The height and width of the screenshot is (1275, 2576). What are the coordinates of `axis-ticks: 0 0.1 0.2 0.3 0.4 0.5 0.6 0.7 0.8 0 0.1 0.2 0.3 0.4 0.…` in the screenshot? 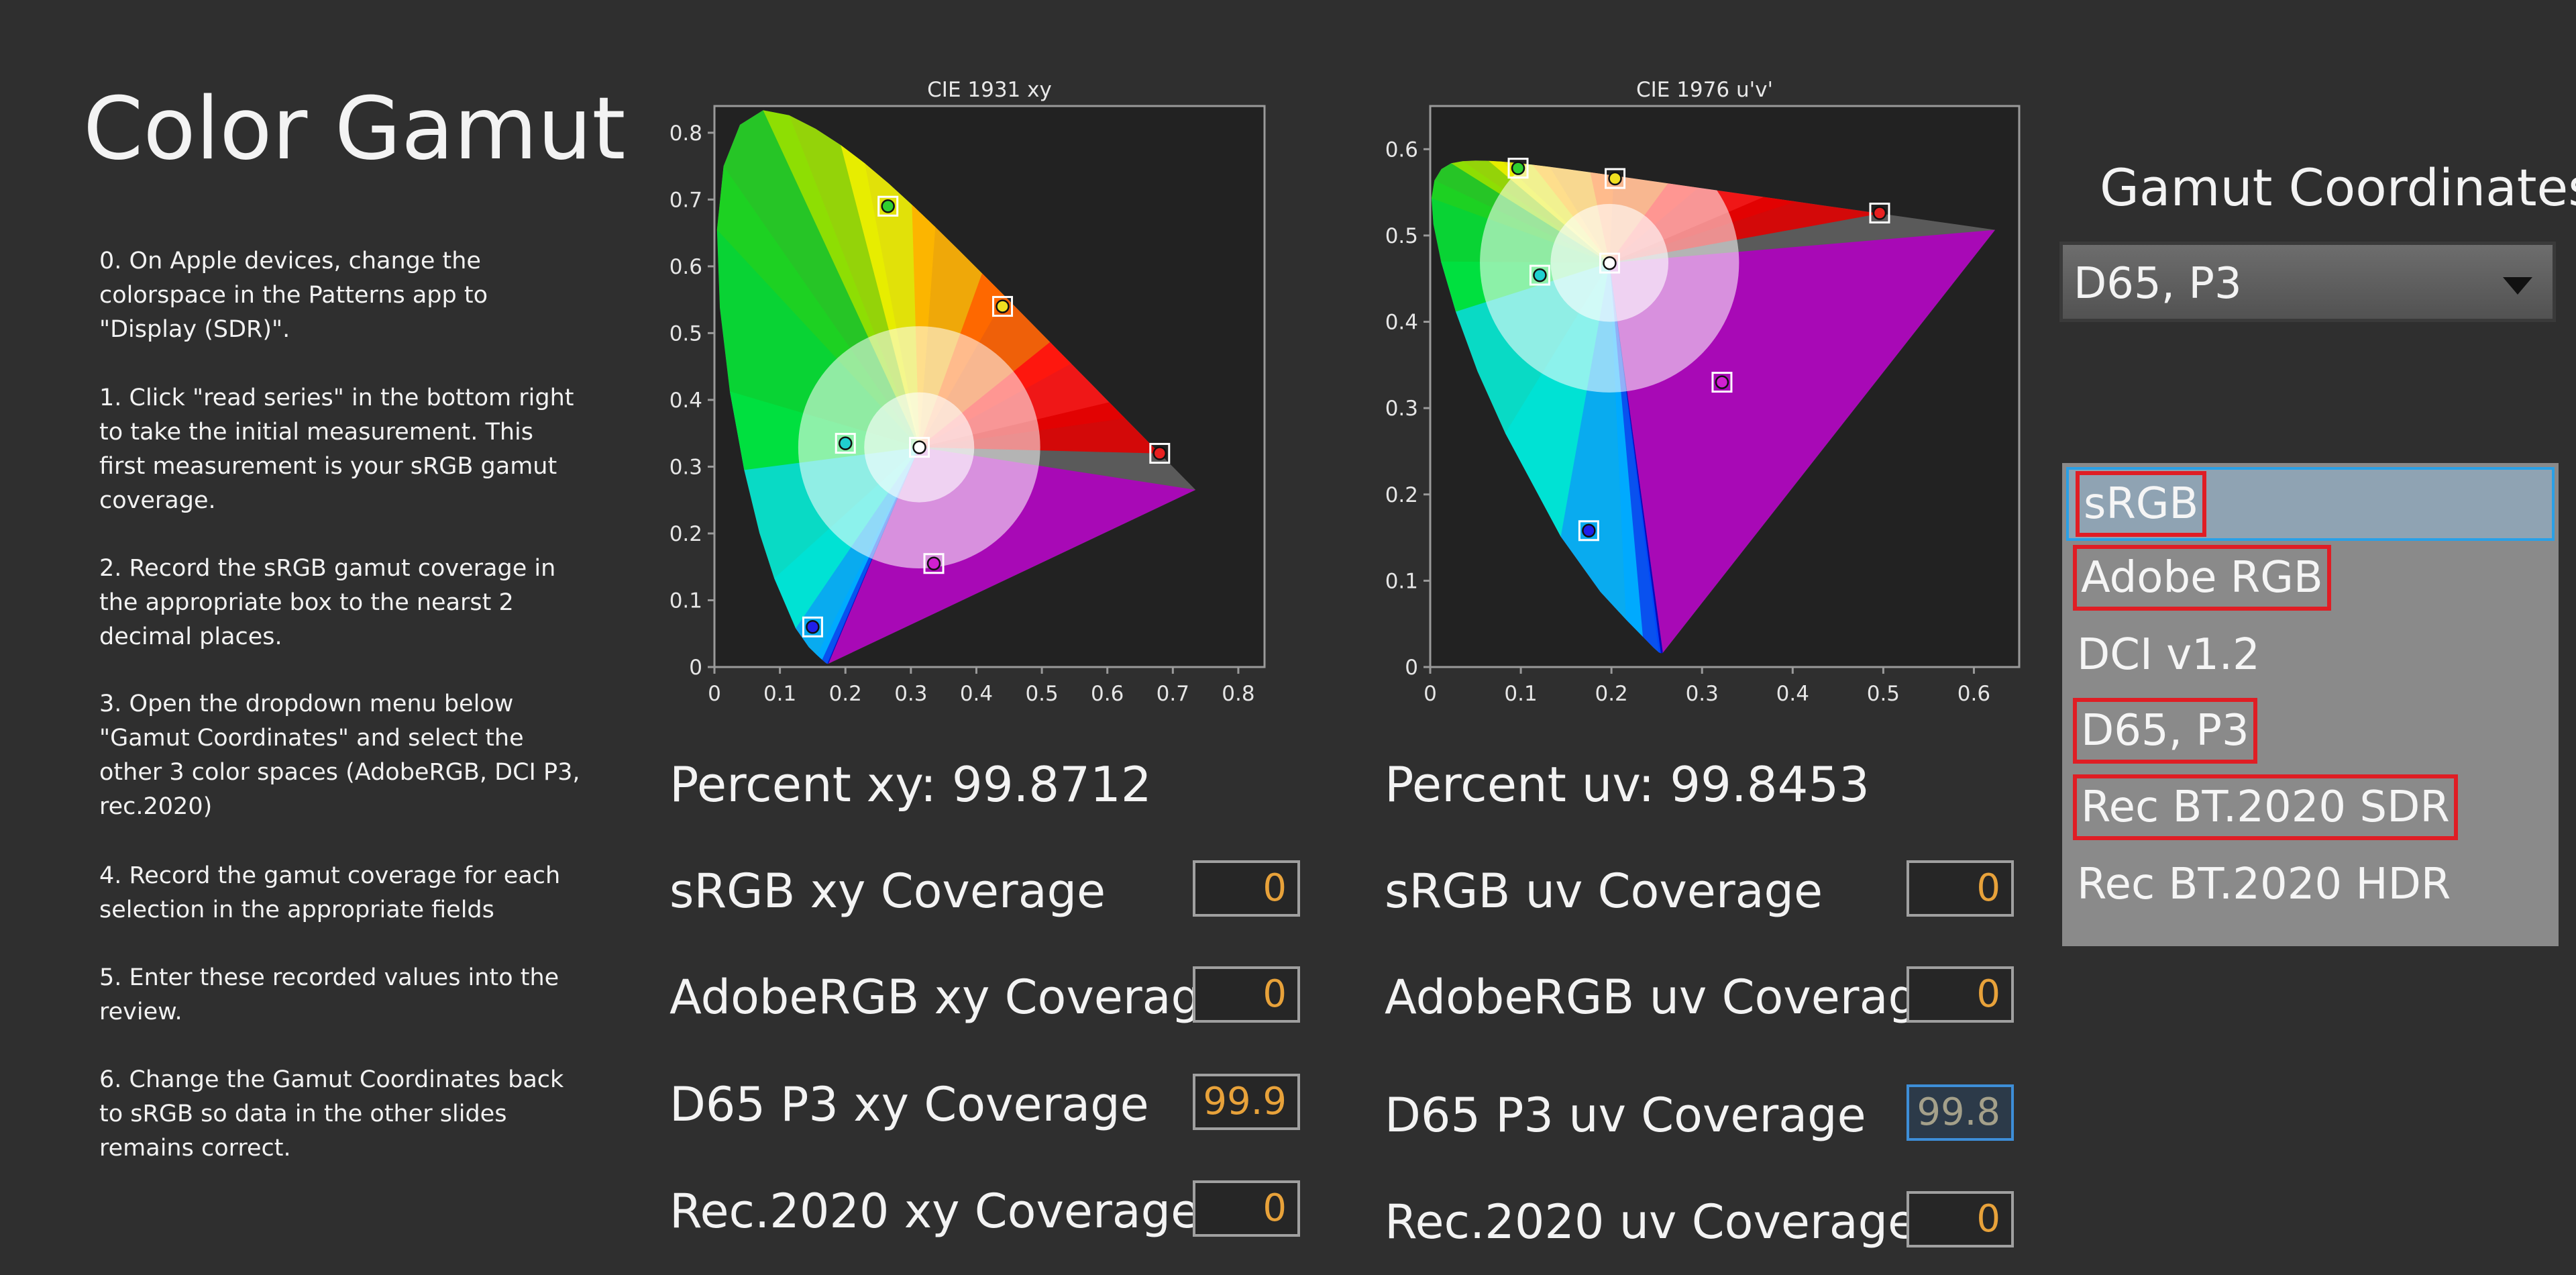 It's located at (962, 413).